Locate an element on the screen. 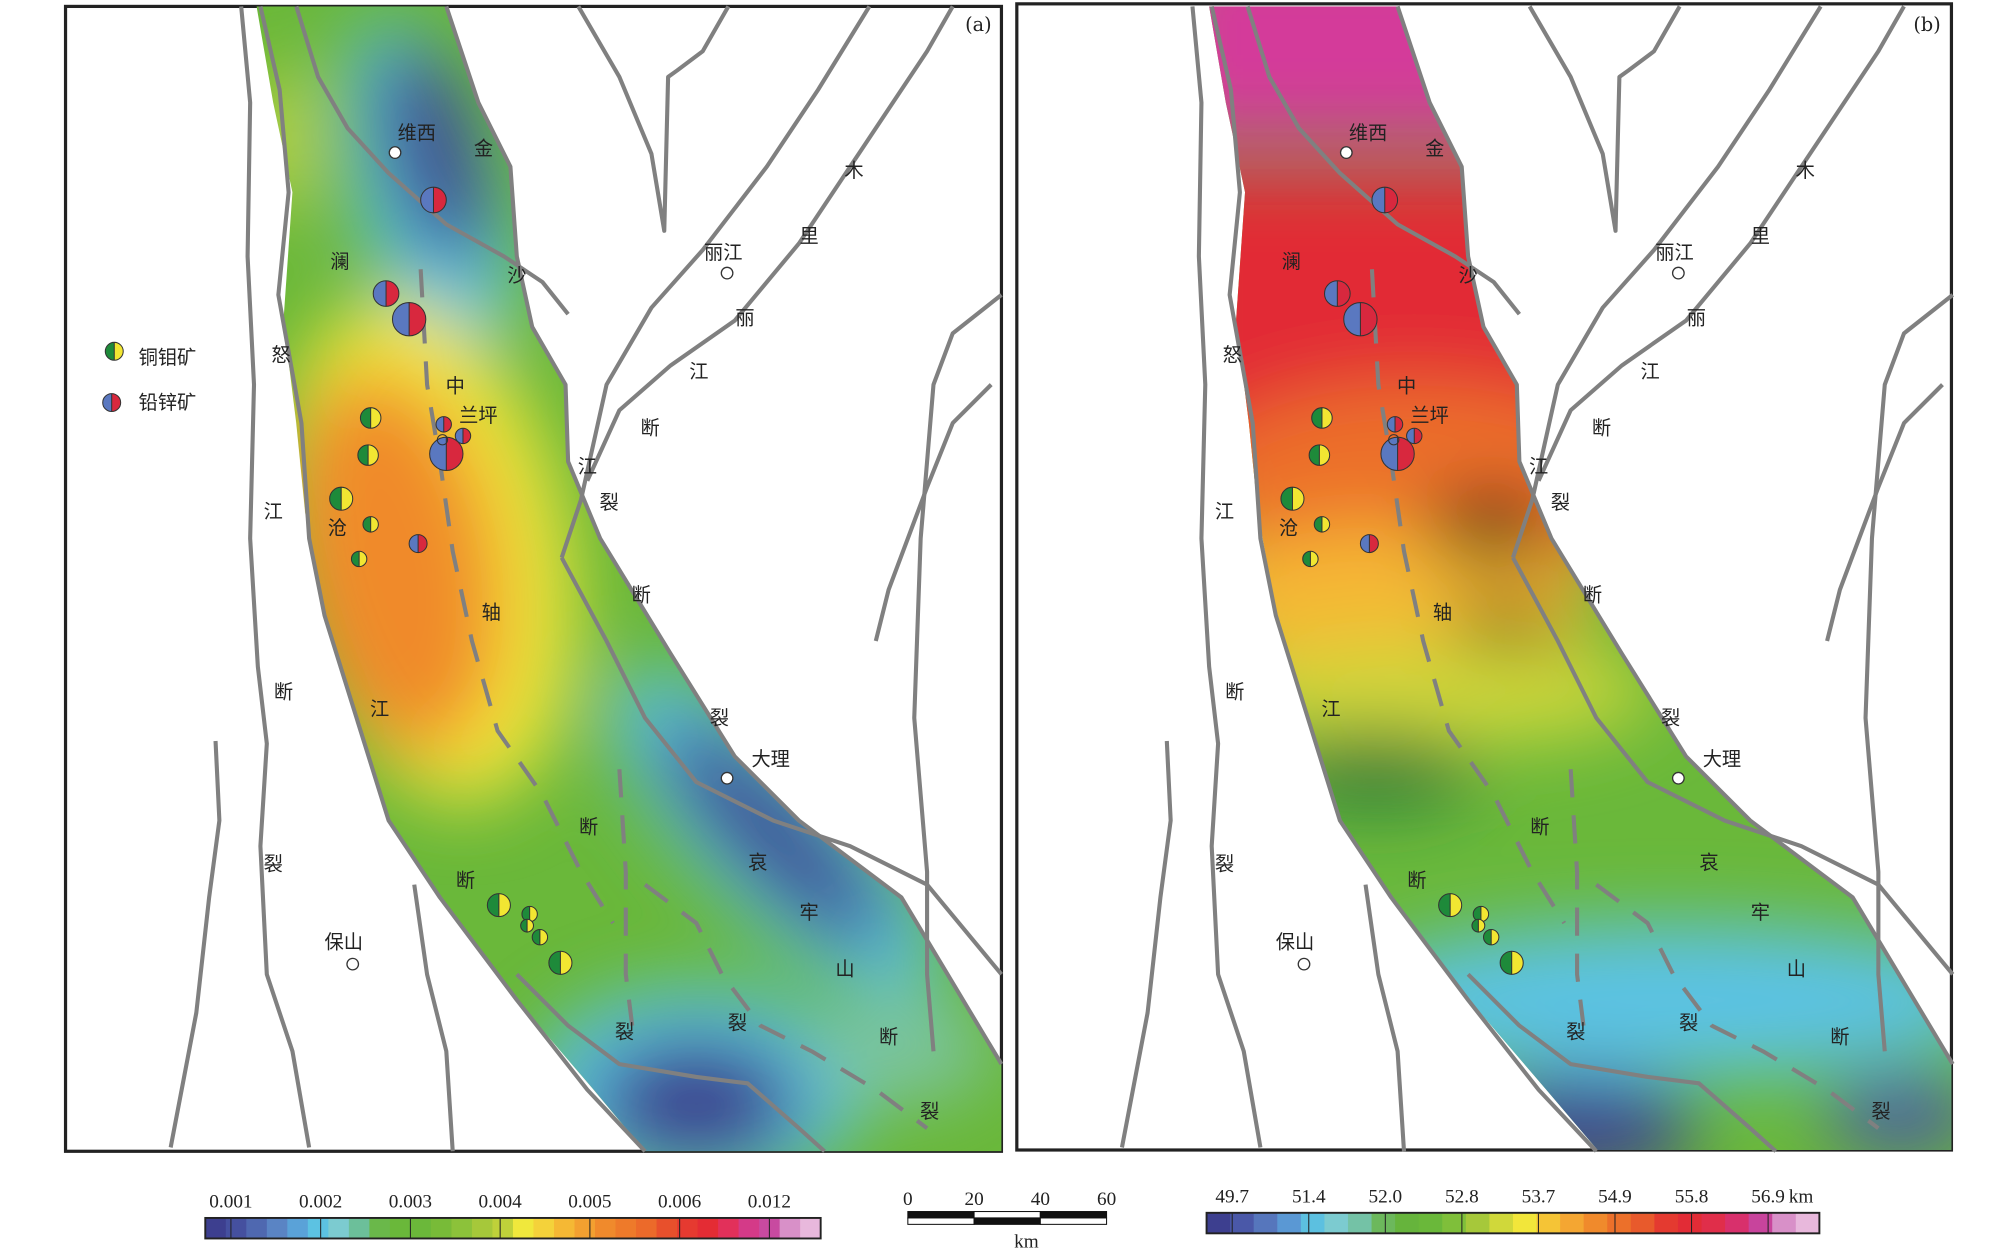 The height and width of the screenshot is (1250, 2008). map-label: 沧 is located at coordinates (337, 528).